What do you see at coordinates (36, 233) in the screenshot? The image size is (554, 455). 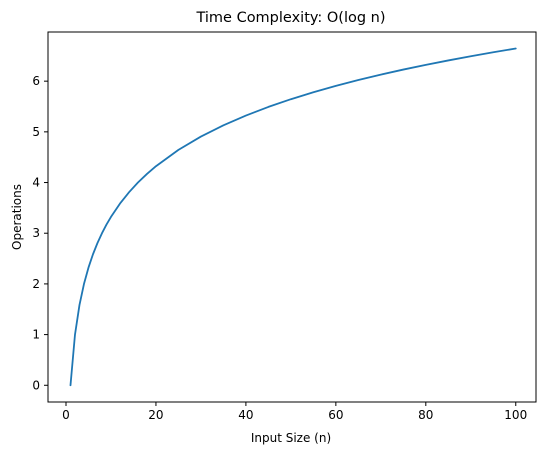 I see `y-tick-label: 3` at bounding box center [36, 233].